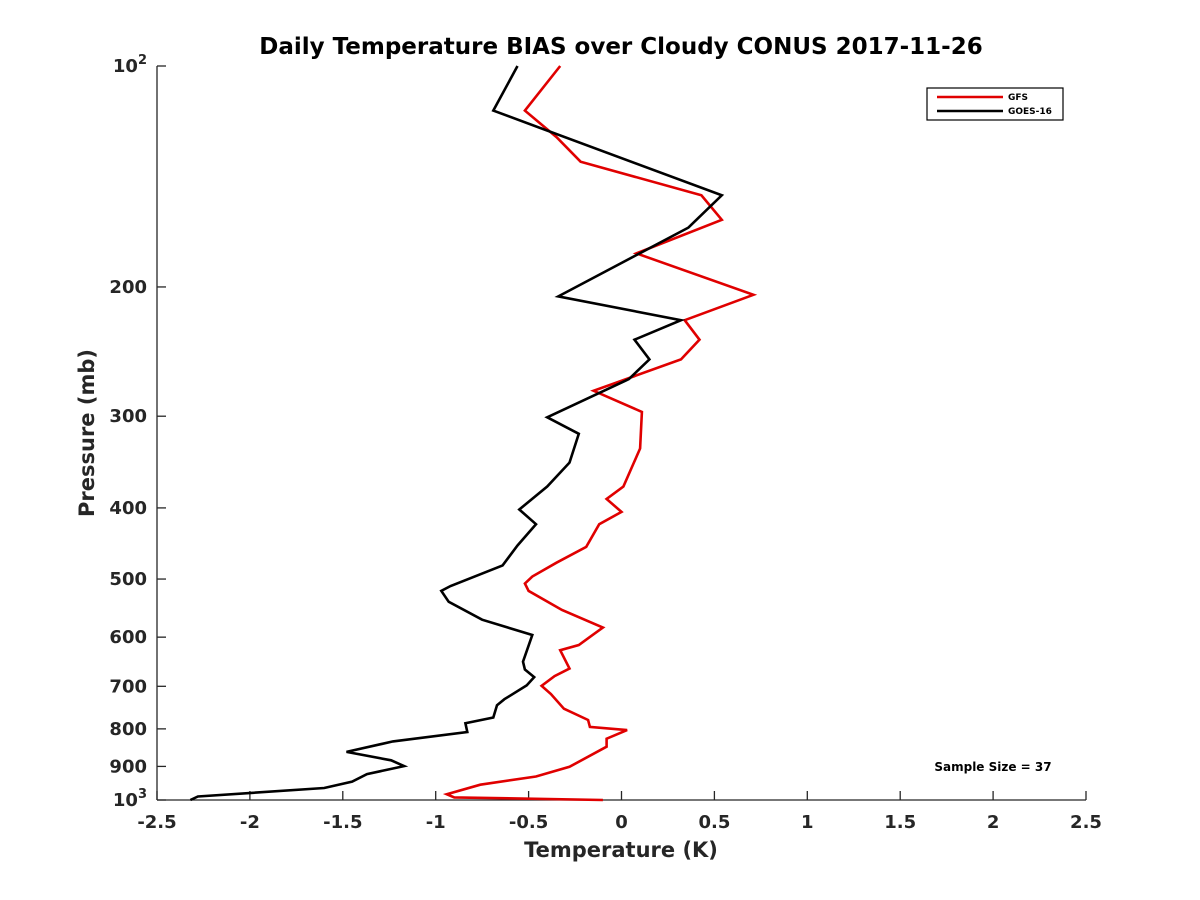 The height and width of the screenshot is (900, 1200). Describe the element at coordinates (130, 65) in the screenshot. I see `y-tick-label: 10²` at that location.